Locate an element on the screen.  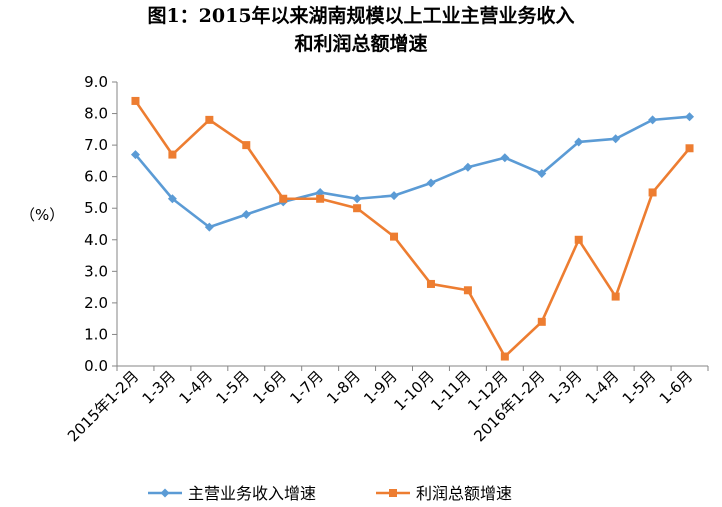
y-tick-label: 5.0 is located at coordinates (96, 208).